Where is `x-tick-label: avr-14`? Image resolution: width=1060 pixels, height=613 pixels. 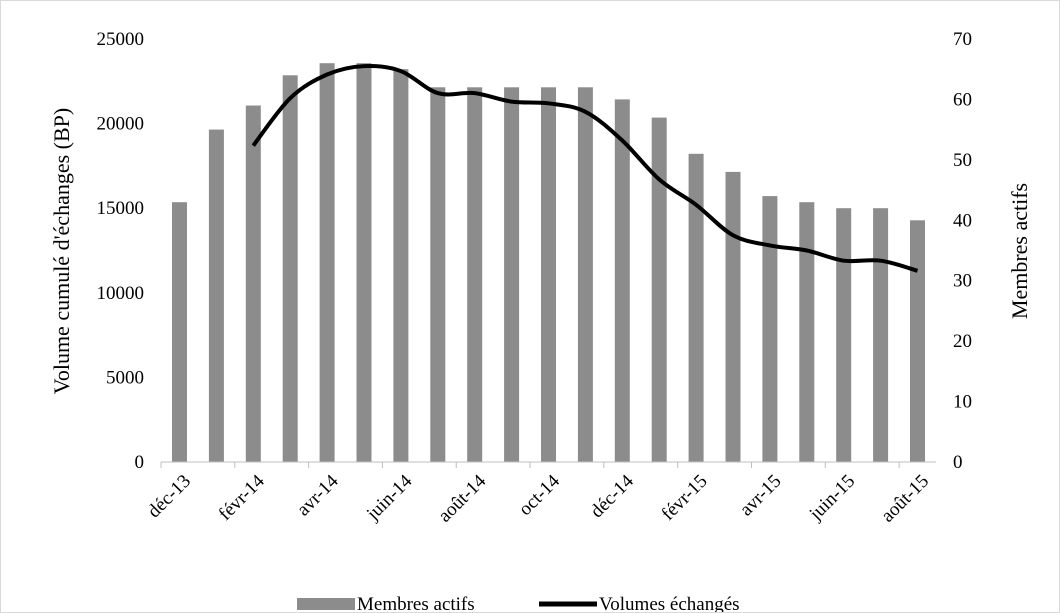
x-tick-label: avr-14 is located at coordinates (318, 495).